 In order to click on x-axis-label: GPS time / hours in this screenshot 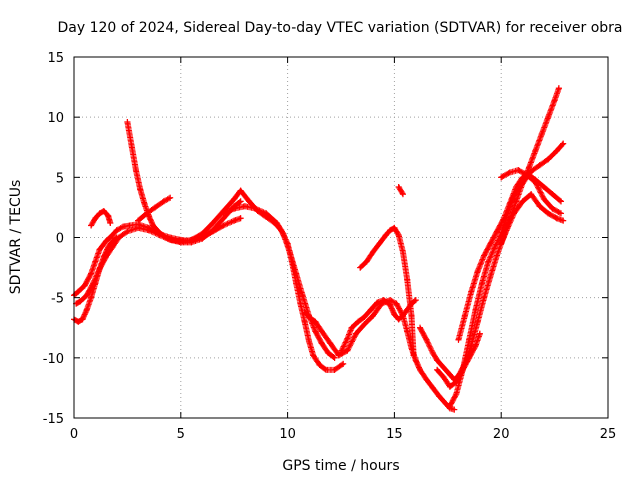, I will do `click(340, 466)`.